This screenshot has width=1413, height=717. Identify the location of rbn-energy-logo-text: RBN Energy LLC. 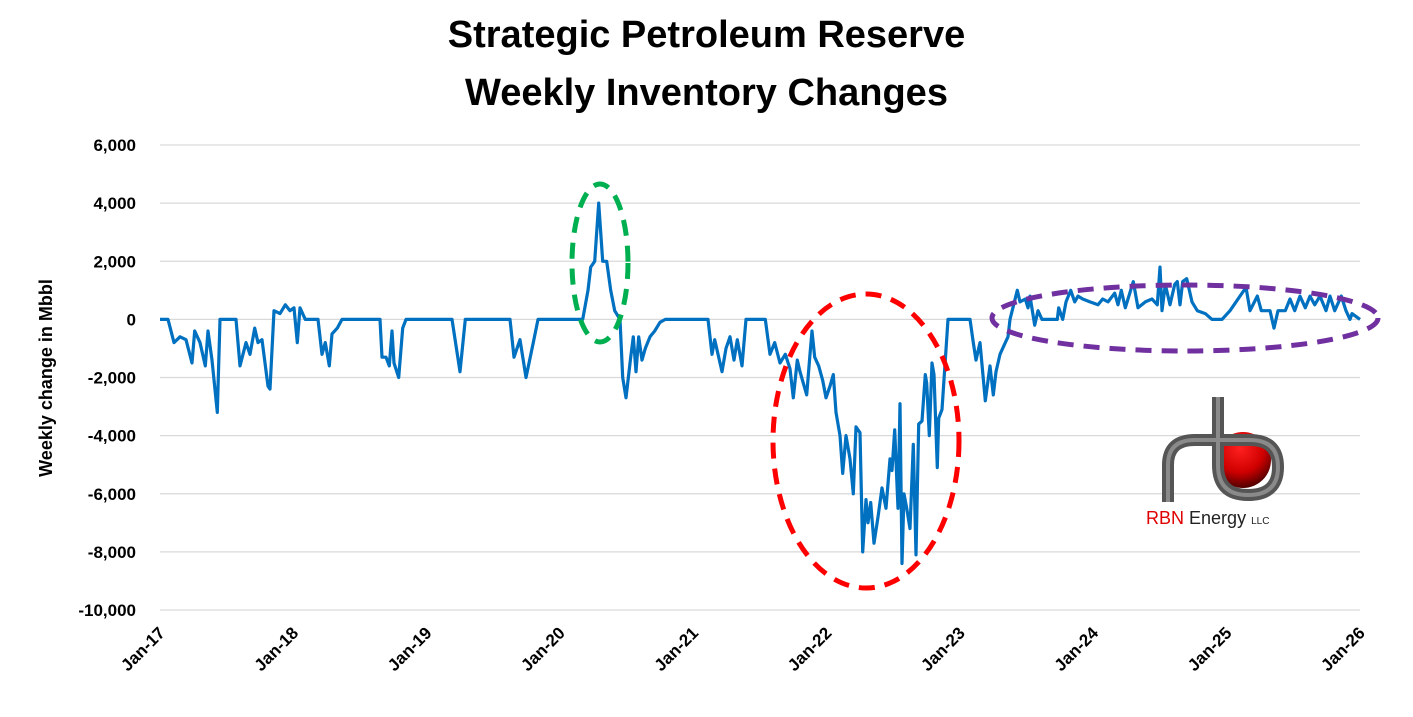
(1207, 518).